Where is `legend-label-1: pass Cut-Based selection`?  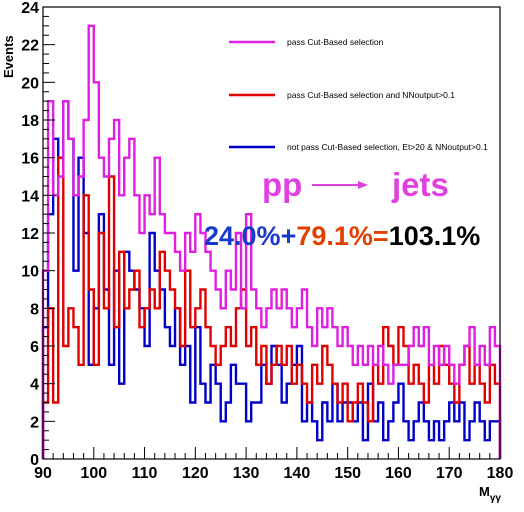 legend-label-1: pass Cut-Based selection is located at coordinates (335, 42).